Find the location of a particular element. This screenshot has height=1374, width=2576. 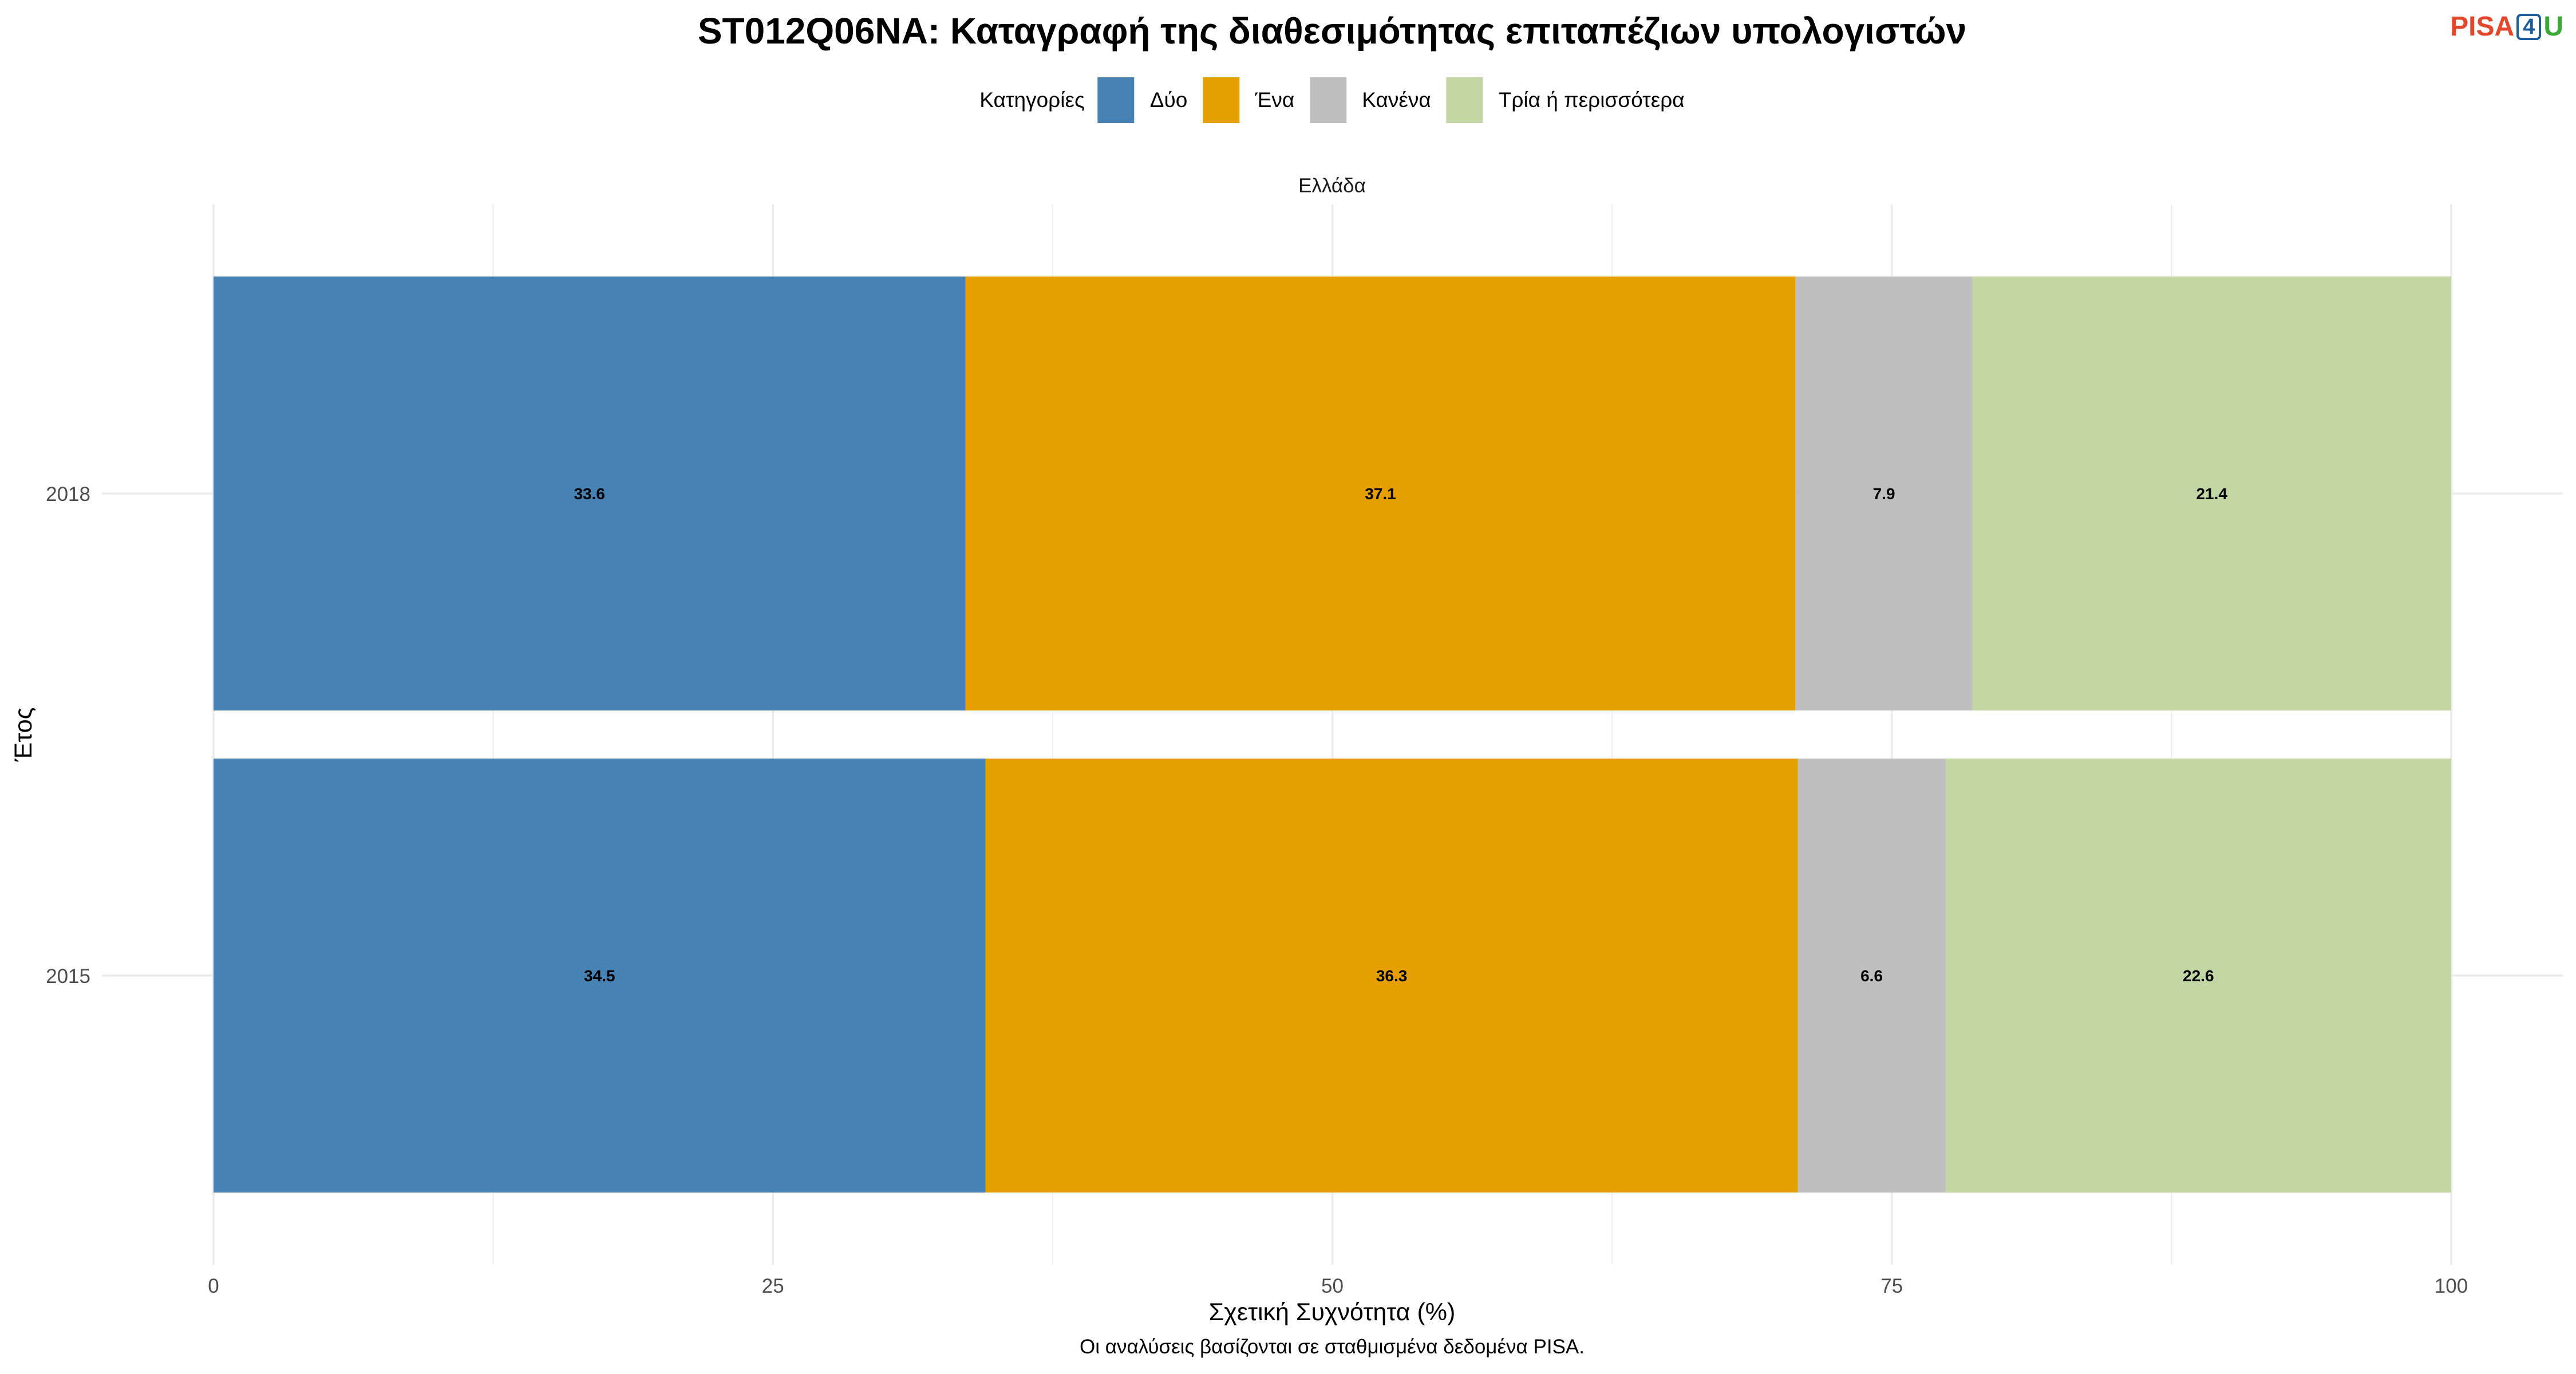

y-tick-label-2018: 2018 is located at coordinates (68, 494).